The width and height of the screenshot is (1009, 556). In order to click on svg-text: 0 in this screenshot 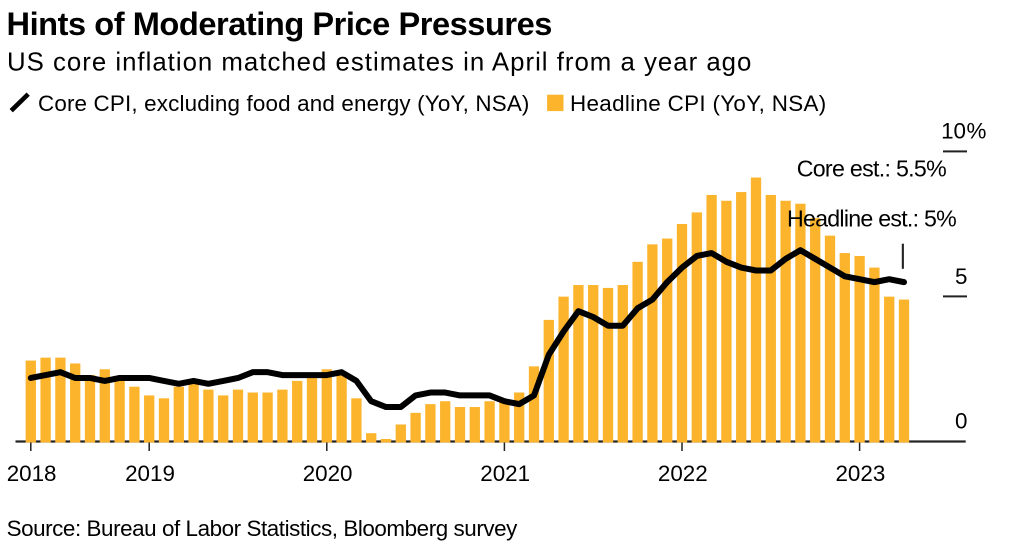, I will do `click(961, 420)`.